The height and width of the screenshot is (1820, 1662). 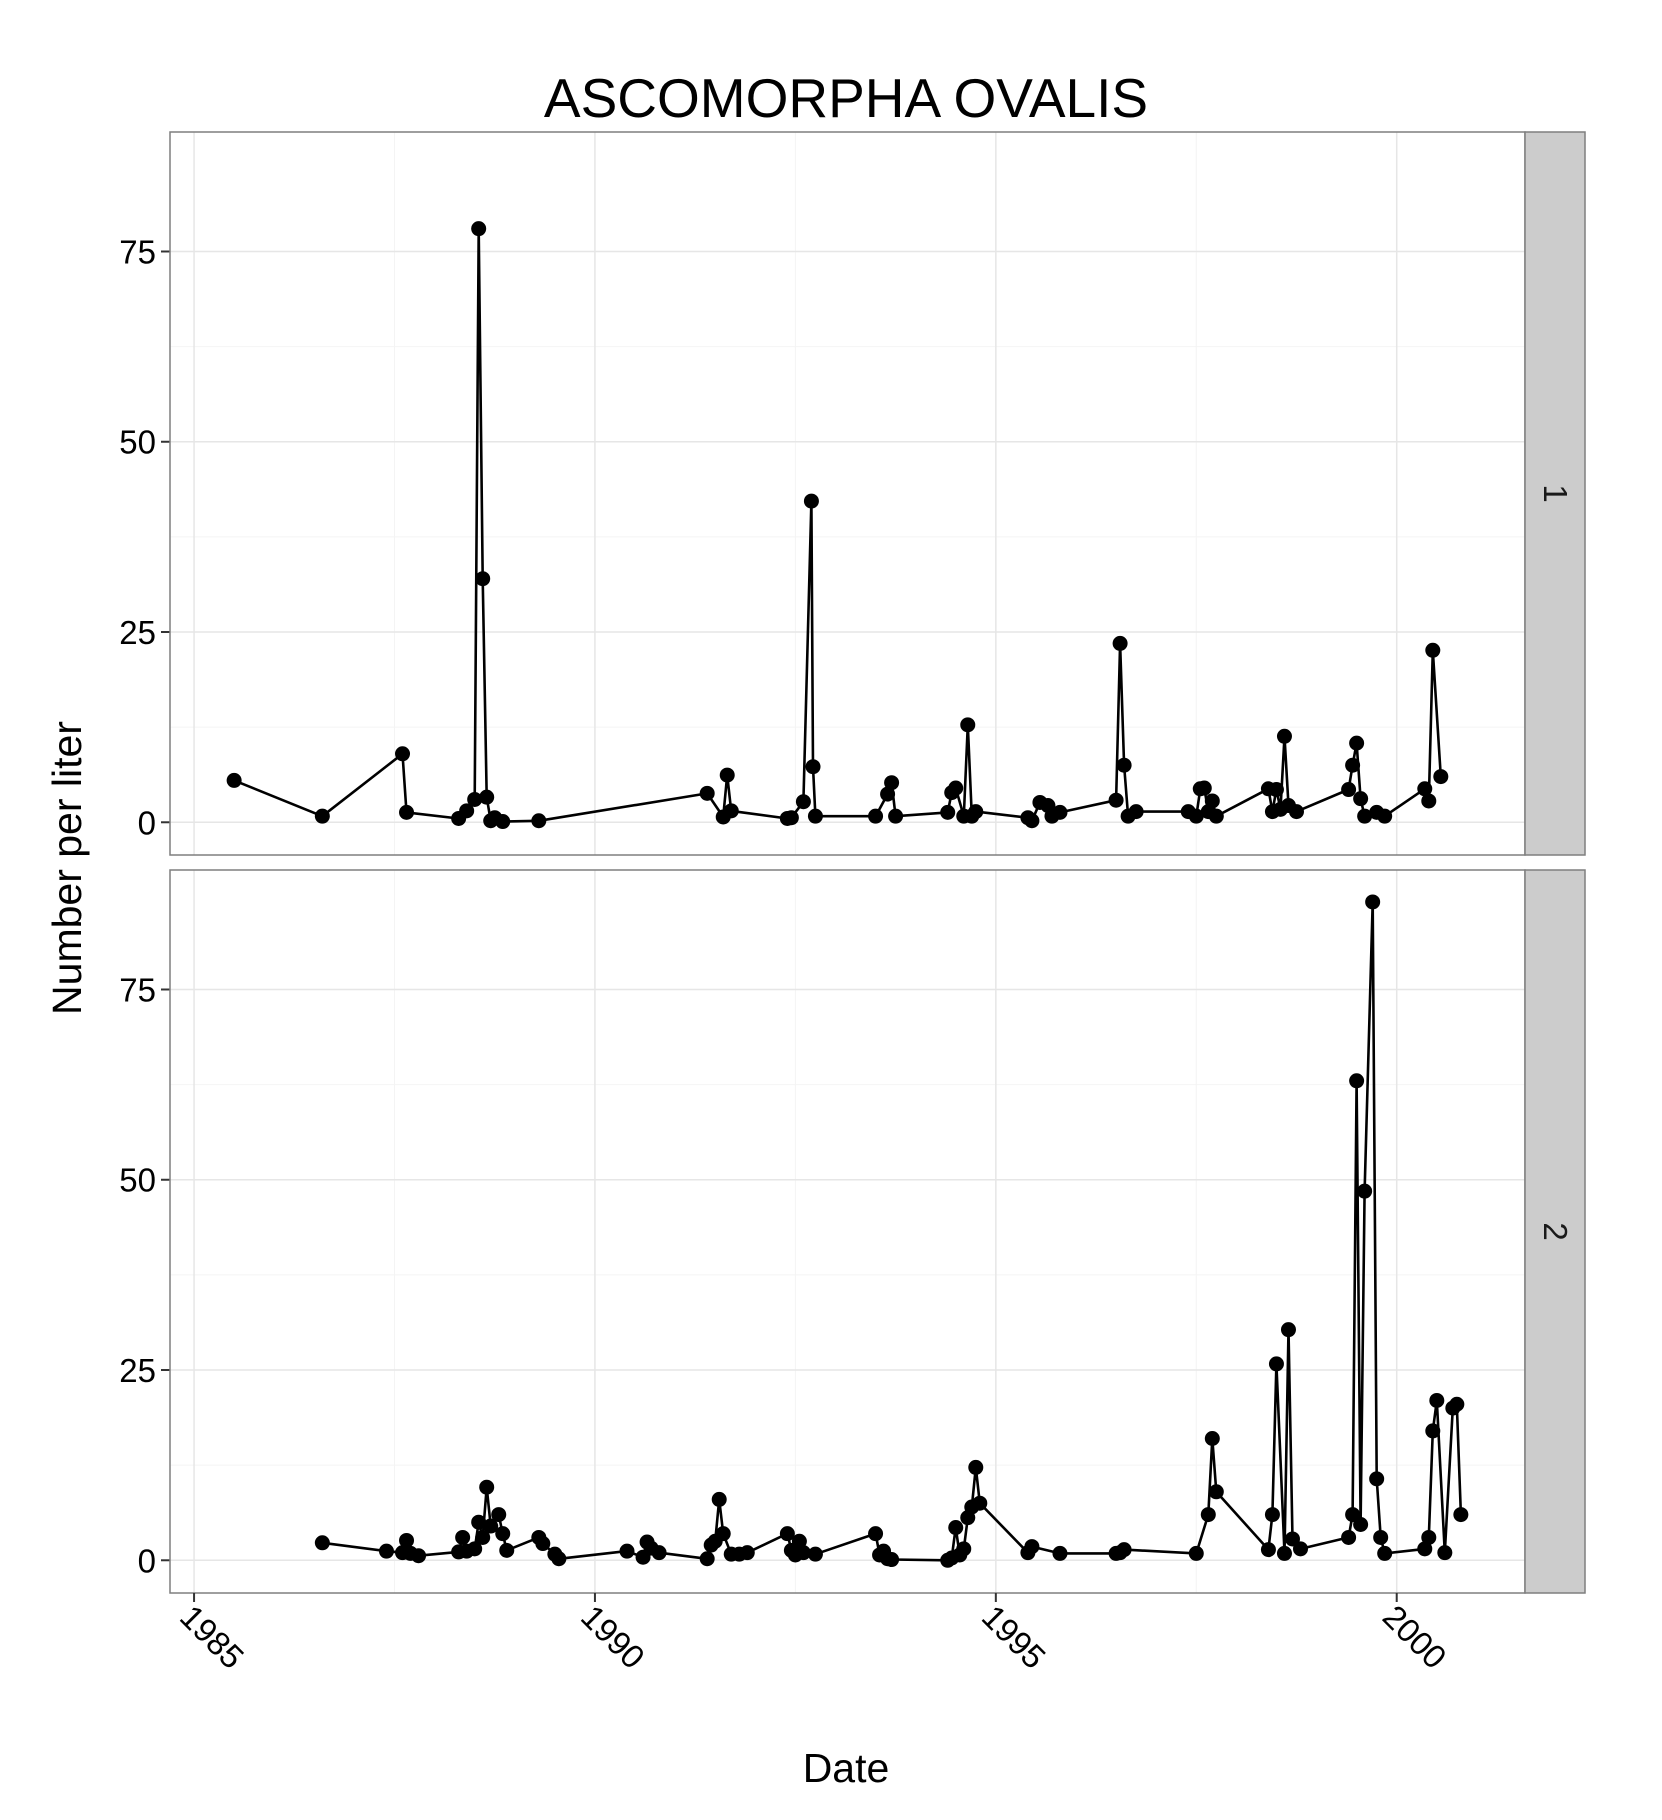 What do you see at coordinates (846, 1768) in the screenshot?
I see `x-axis-title: Date` at bounding box center [846, 1768].